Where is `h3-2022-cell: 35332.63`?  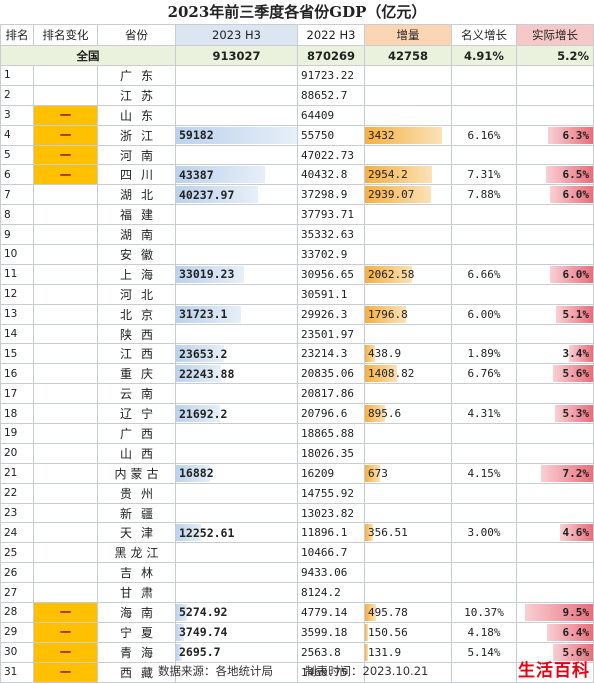 h3-2022-cell: 35332.63 is located at coordinates (331, 235).